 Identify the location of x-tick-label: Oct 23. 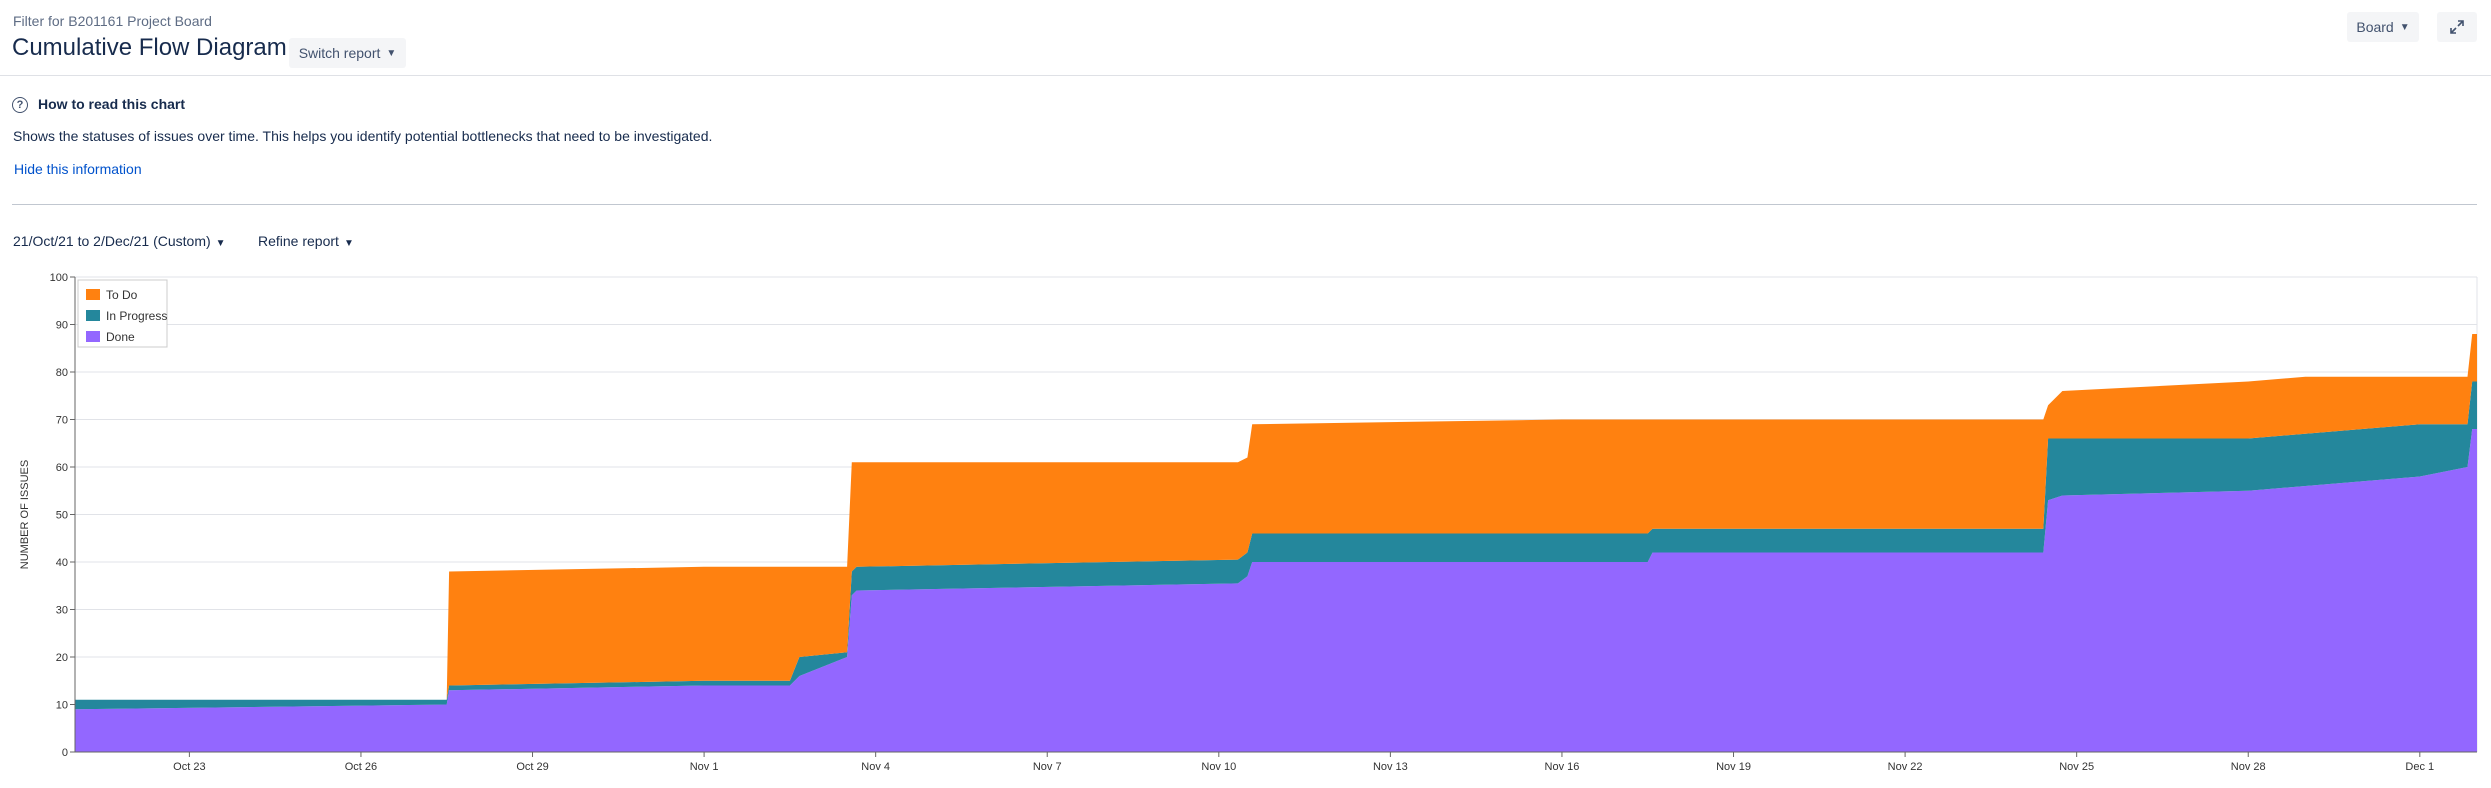
(189, 767).